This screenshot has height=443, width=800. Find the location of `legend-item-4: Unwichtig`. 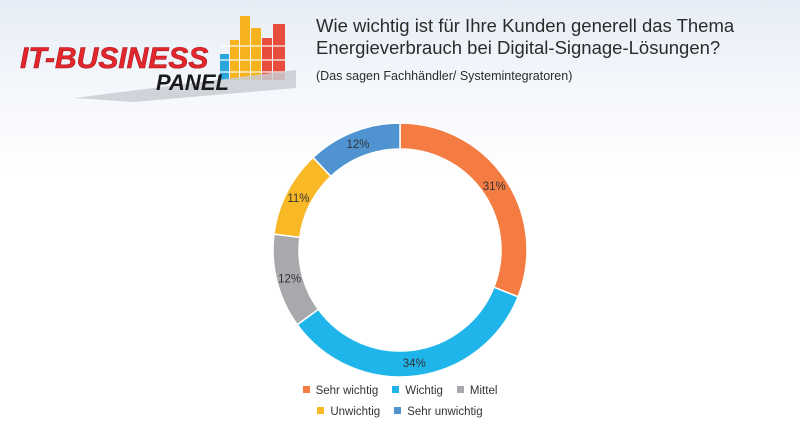

legend-item-4: Unwichtig is located at coordinates (348, 412).